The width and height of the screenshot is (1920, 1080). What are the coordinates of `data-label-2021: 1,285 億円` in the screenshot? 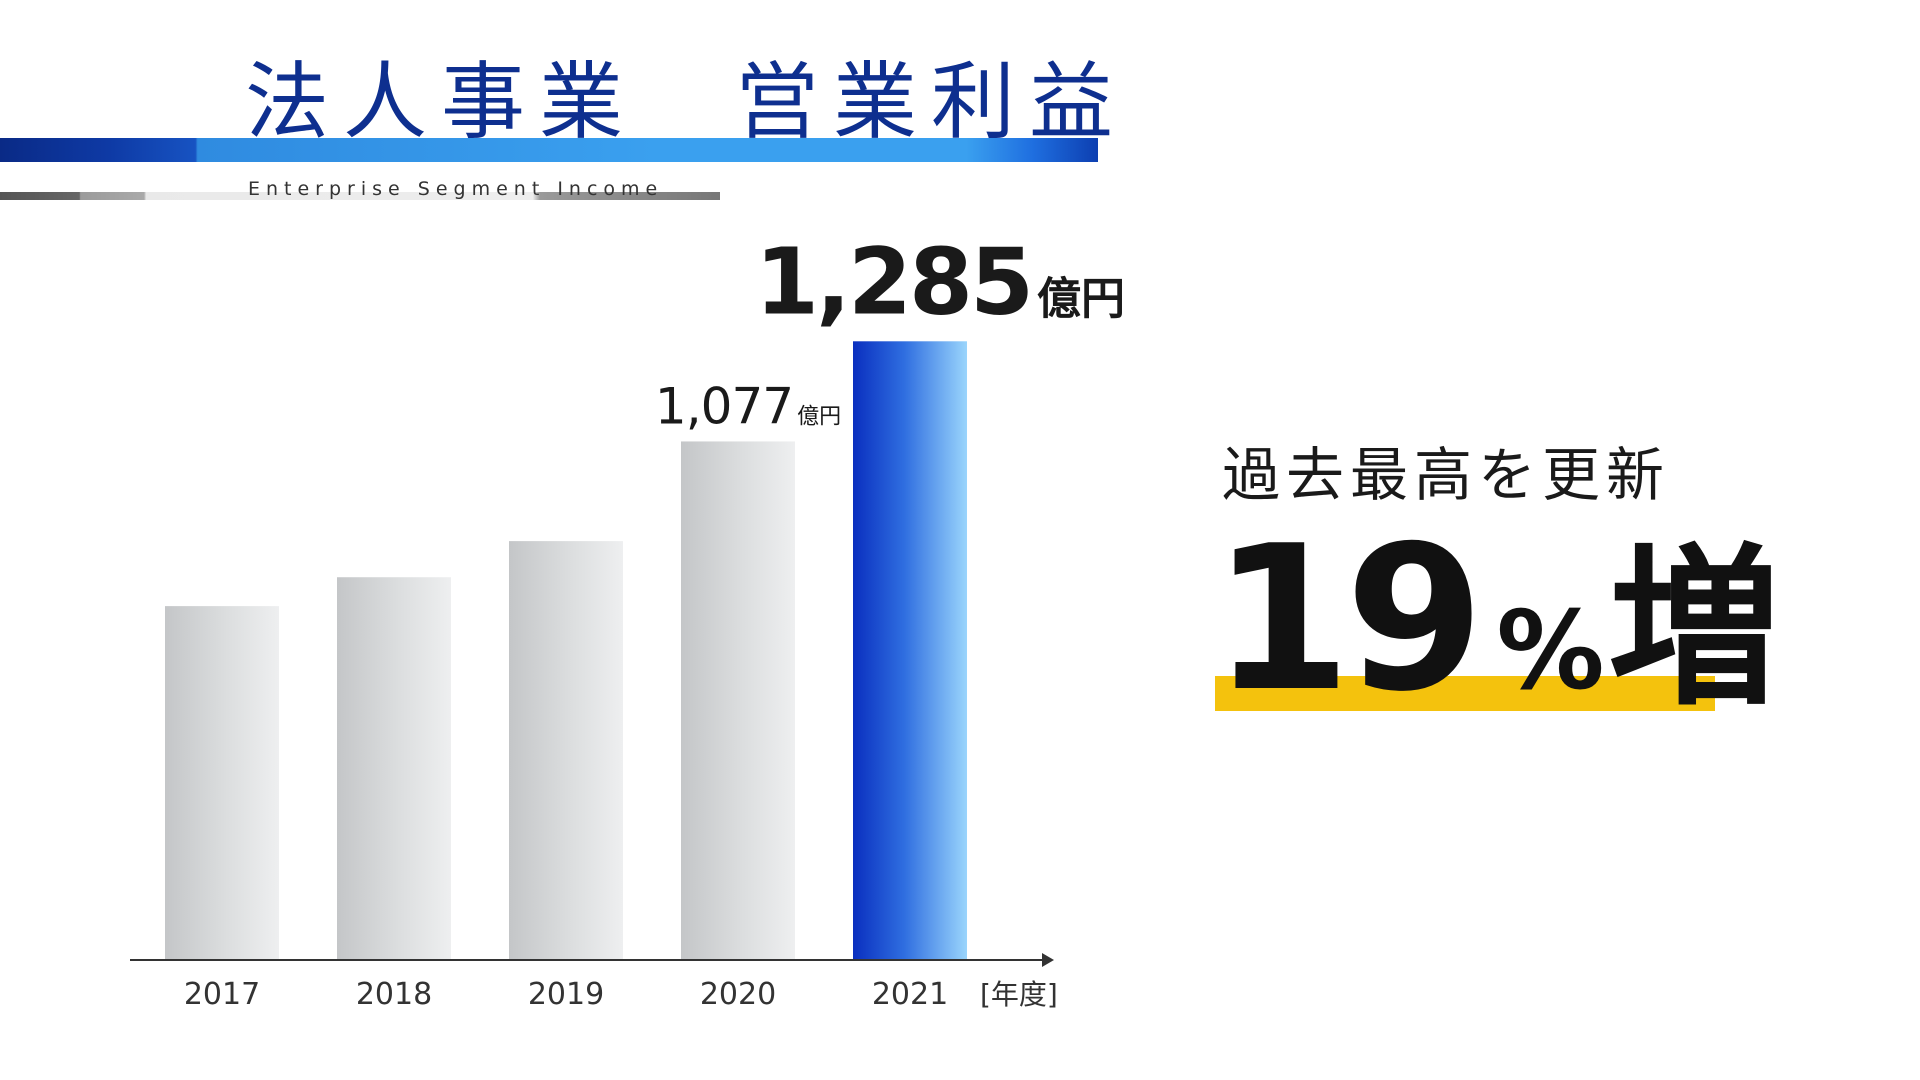 It's located at (940, 281).